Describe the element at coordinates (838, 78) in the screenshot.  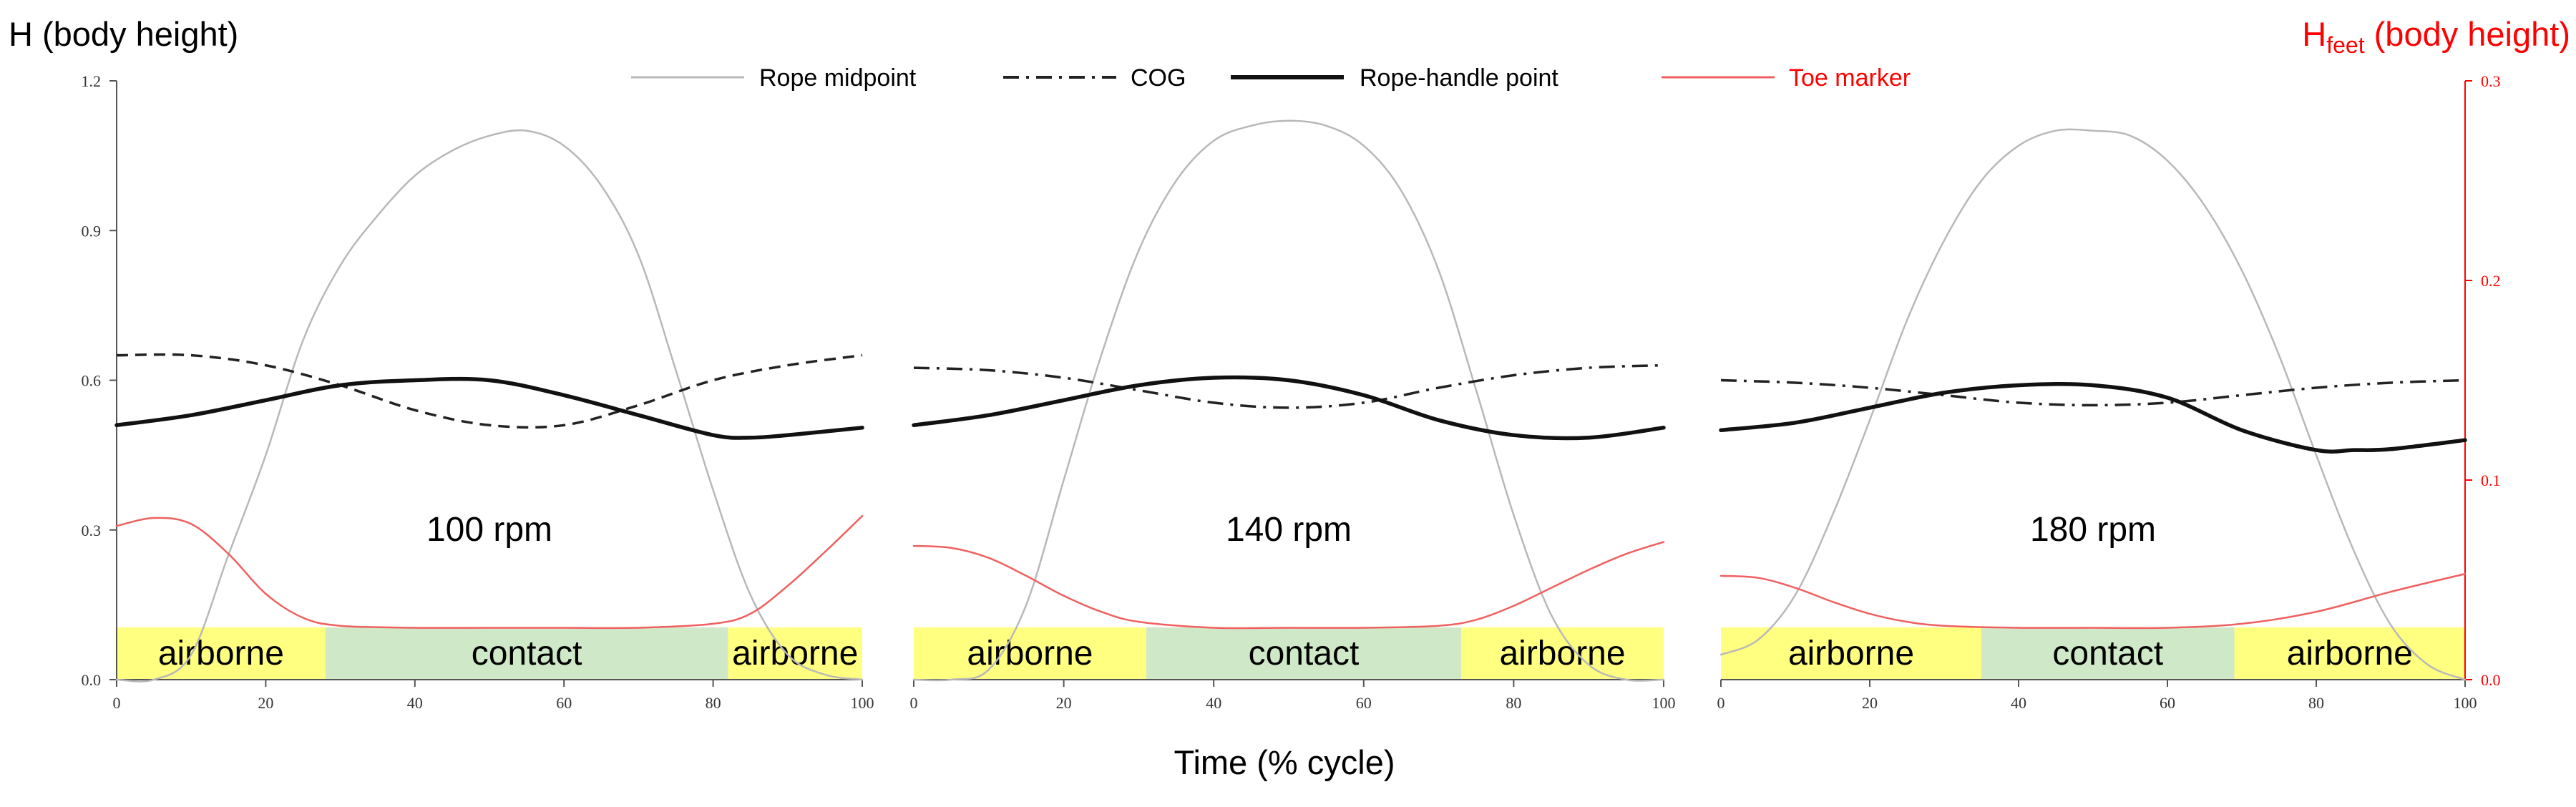
I see `legend-label-rope-midpoint: Rope midpoint` at that location.